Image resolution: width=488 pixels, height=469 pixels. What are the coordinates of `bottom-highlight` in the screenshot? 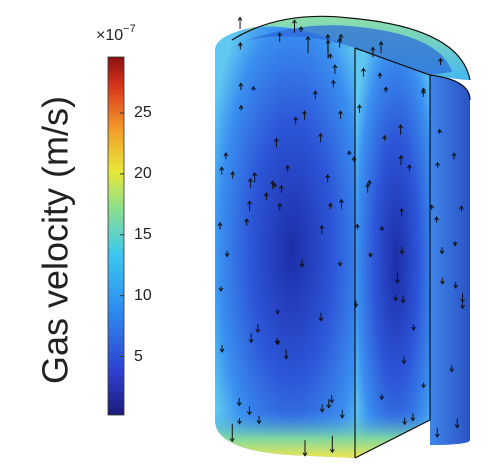 It's located at (322, 419).